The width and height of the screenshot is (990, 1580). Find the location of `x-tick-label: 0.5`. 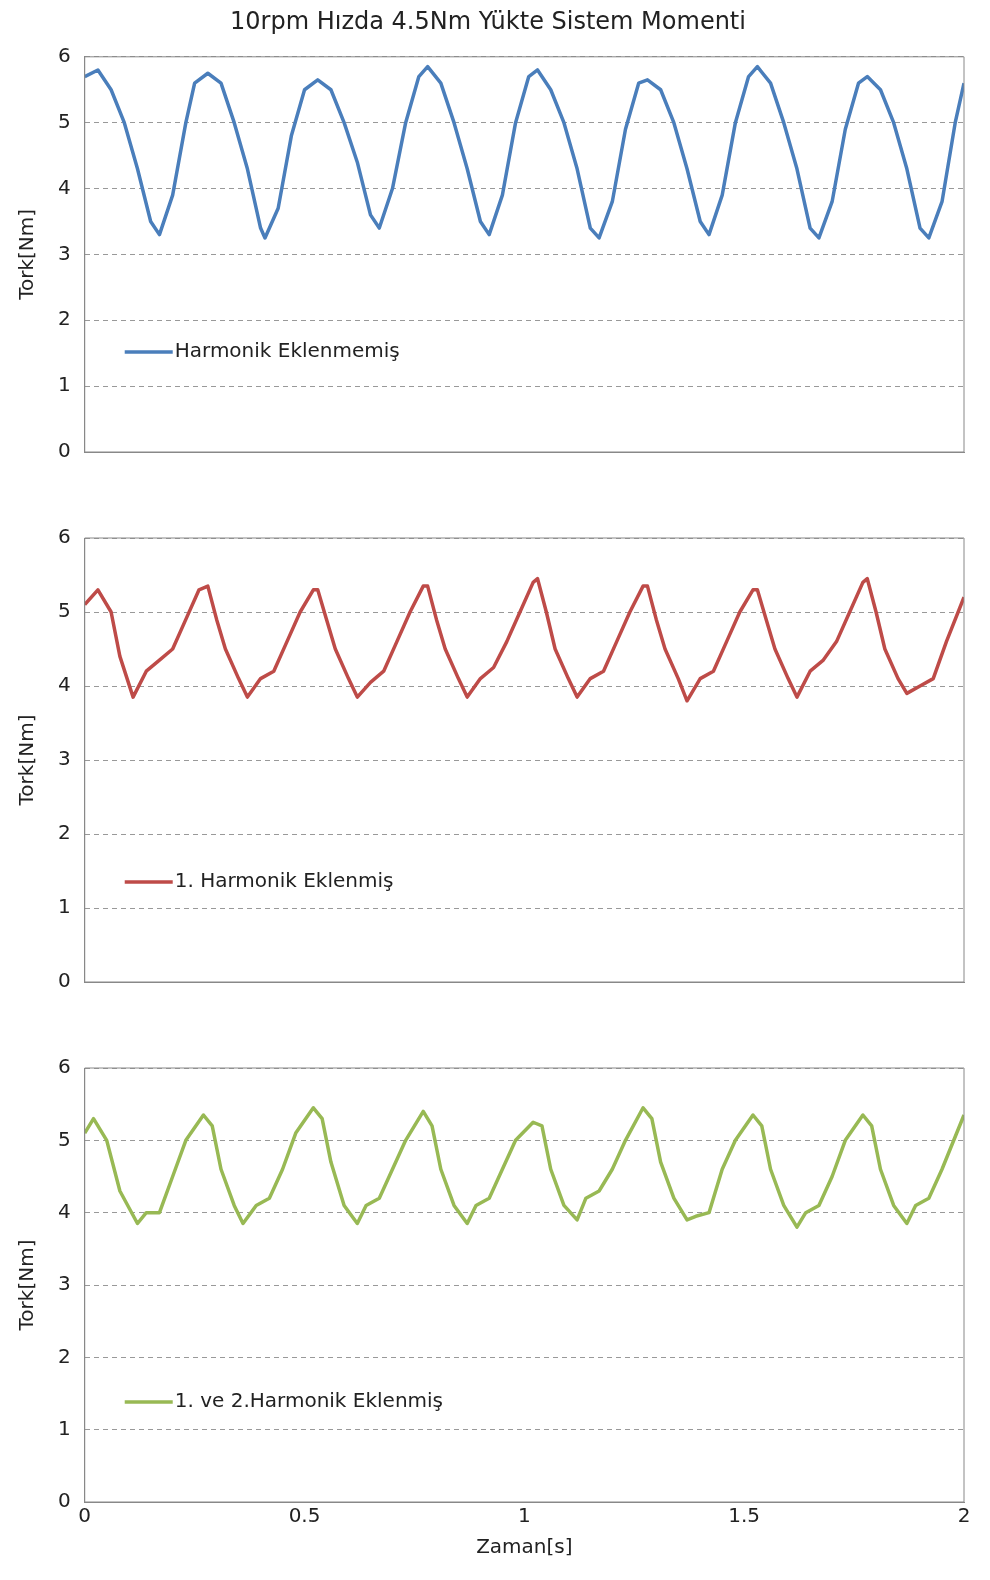

x-tick-label: 0.5 is located at coordinates (304, 1515).